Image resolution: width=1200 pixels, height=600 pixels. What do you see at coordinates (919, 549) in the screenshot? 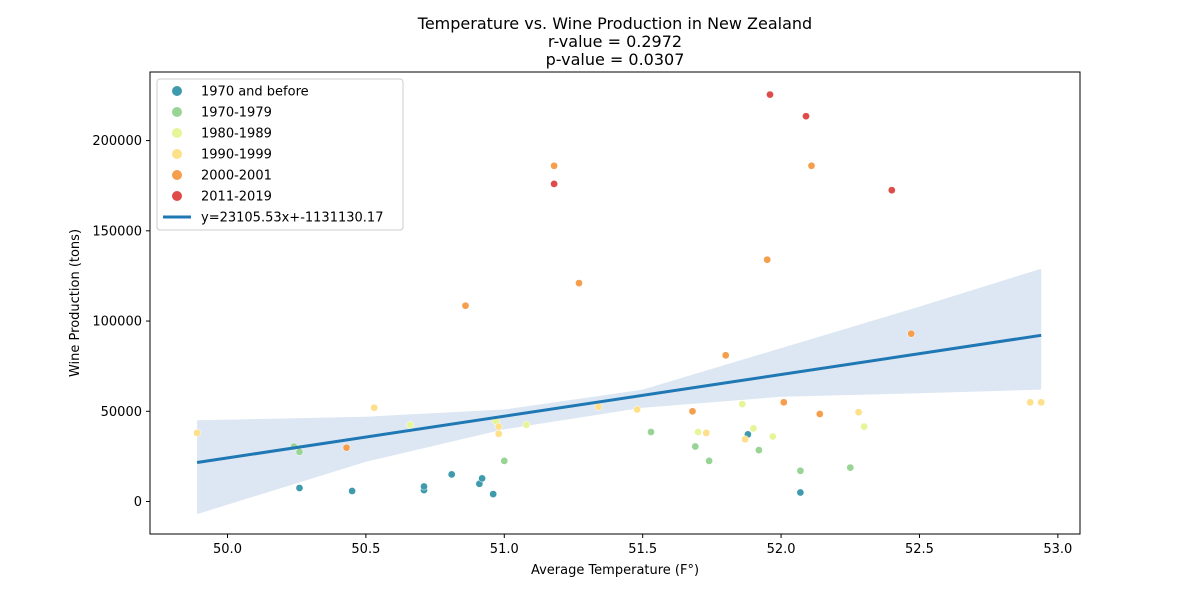
I see `x-tick-label-5: 52.5` at bounding box center [919, 549].